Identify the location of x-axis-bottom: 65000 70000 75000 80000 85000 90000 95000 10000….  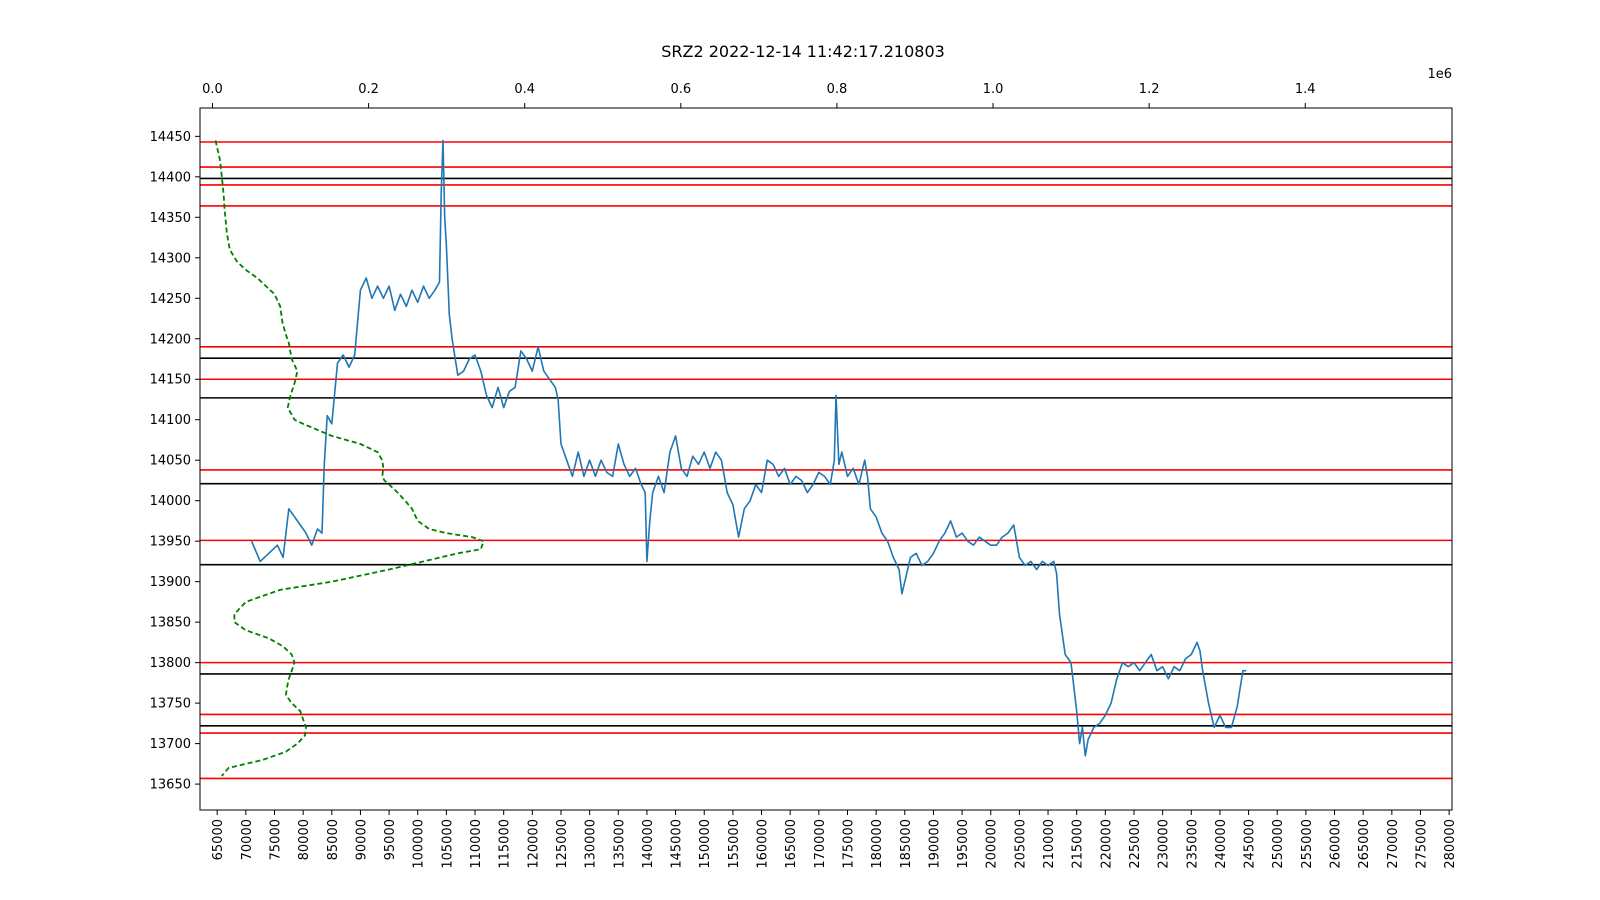
(834, 839).